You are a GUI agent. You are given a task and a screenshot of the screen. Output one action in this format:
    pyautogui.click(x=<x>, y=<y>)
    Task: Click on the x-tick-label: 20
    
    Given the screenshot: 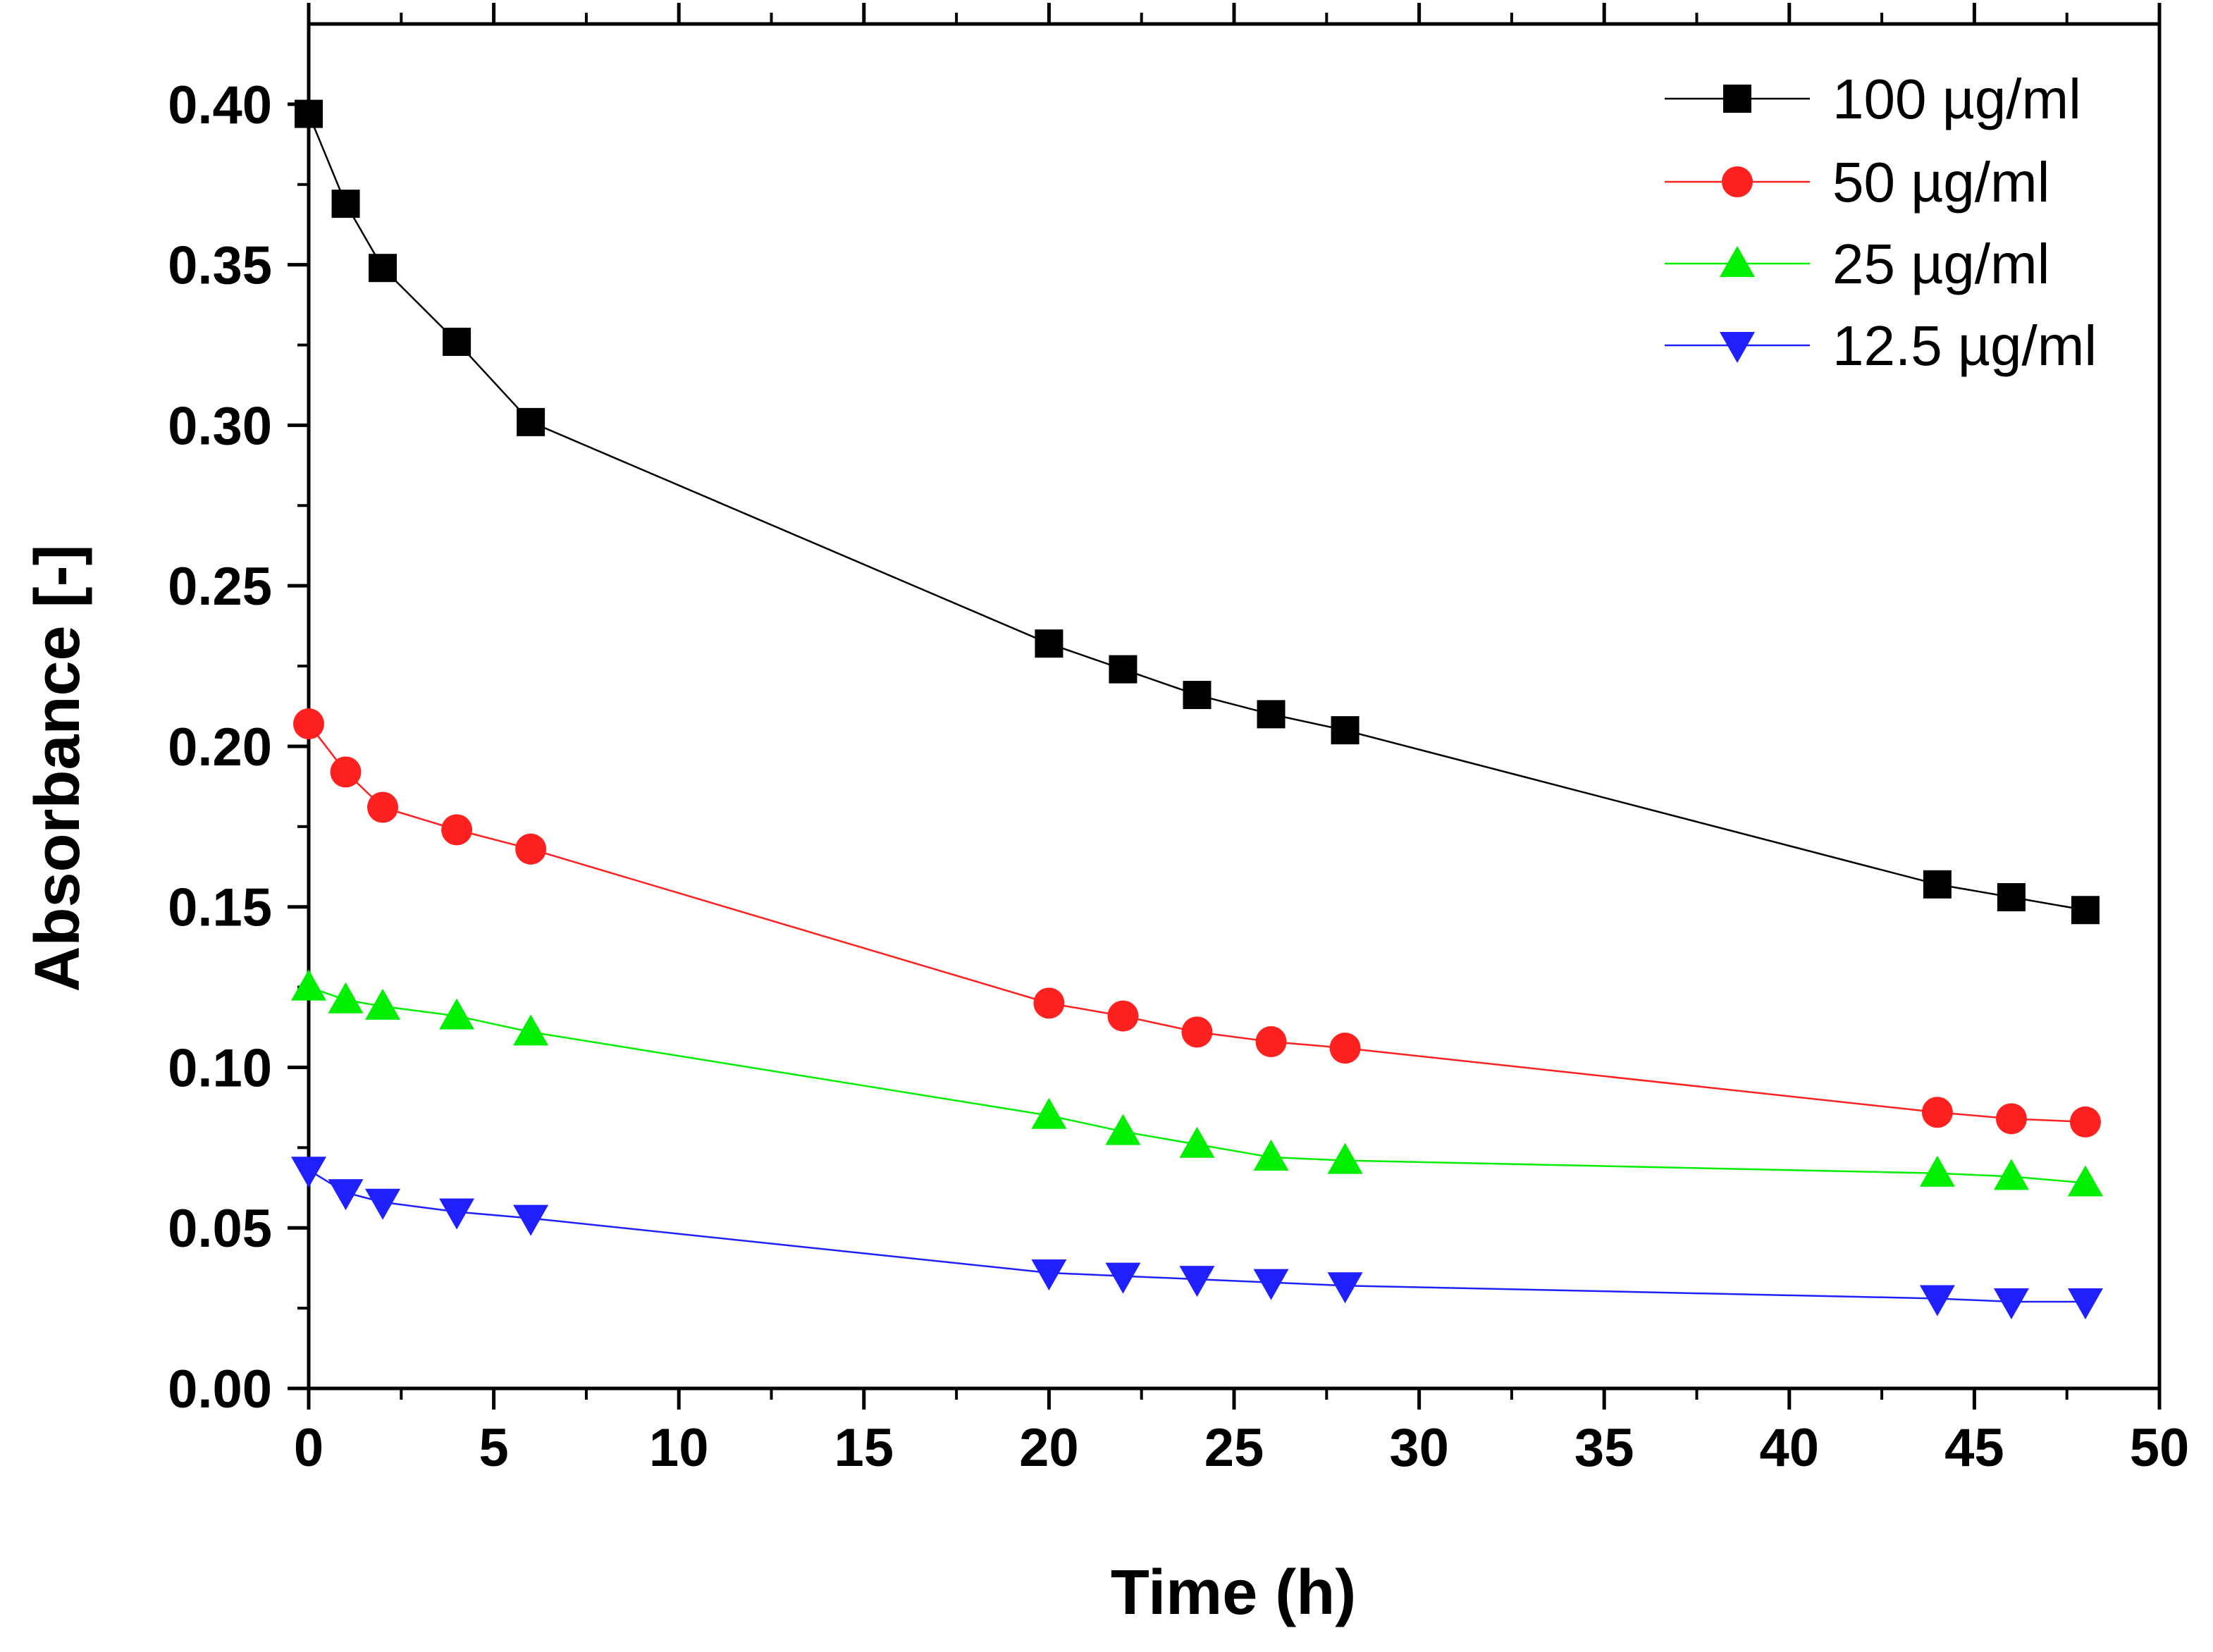 What is the action you would take?
    pyautogui.click(x=1049, y=1448)
    